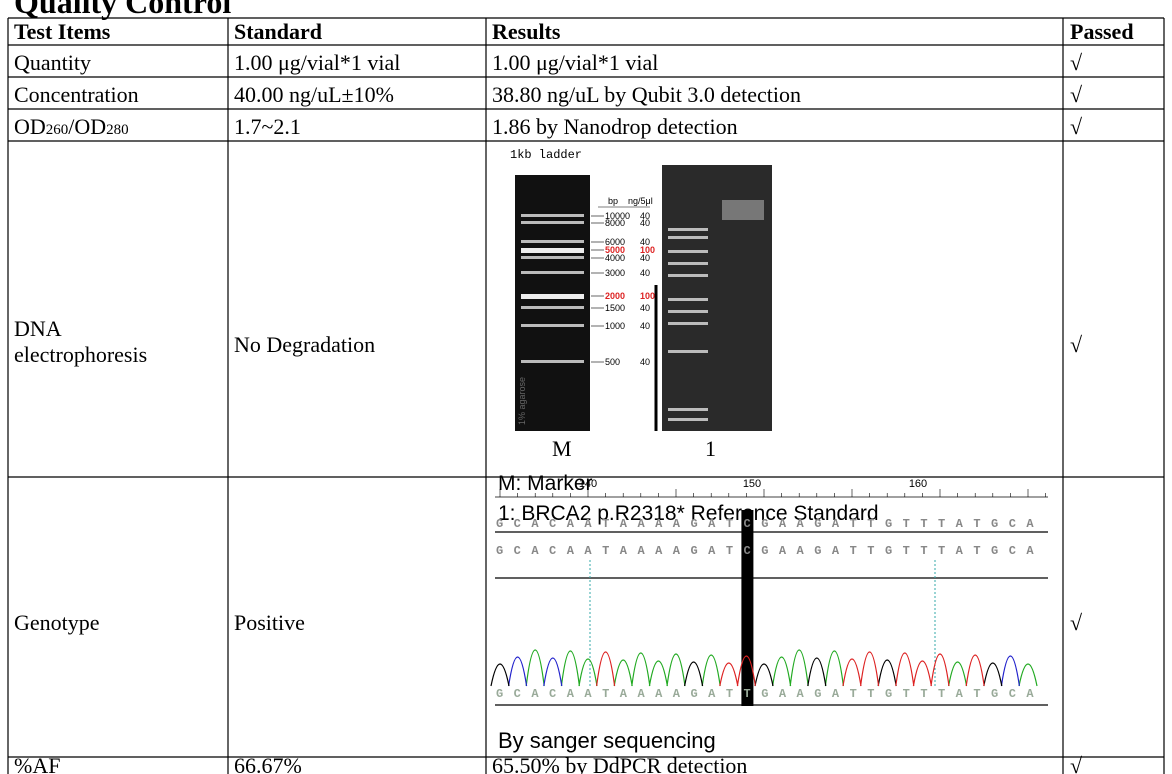 The image size is (1172, 774). I want to click on agarose-label: 1% agarose, so click(522, 401).